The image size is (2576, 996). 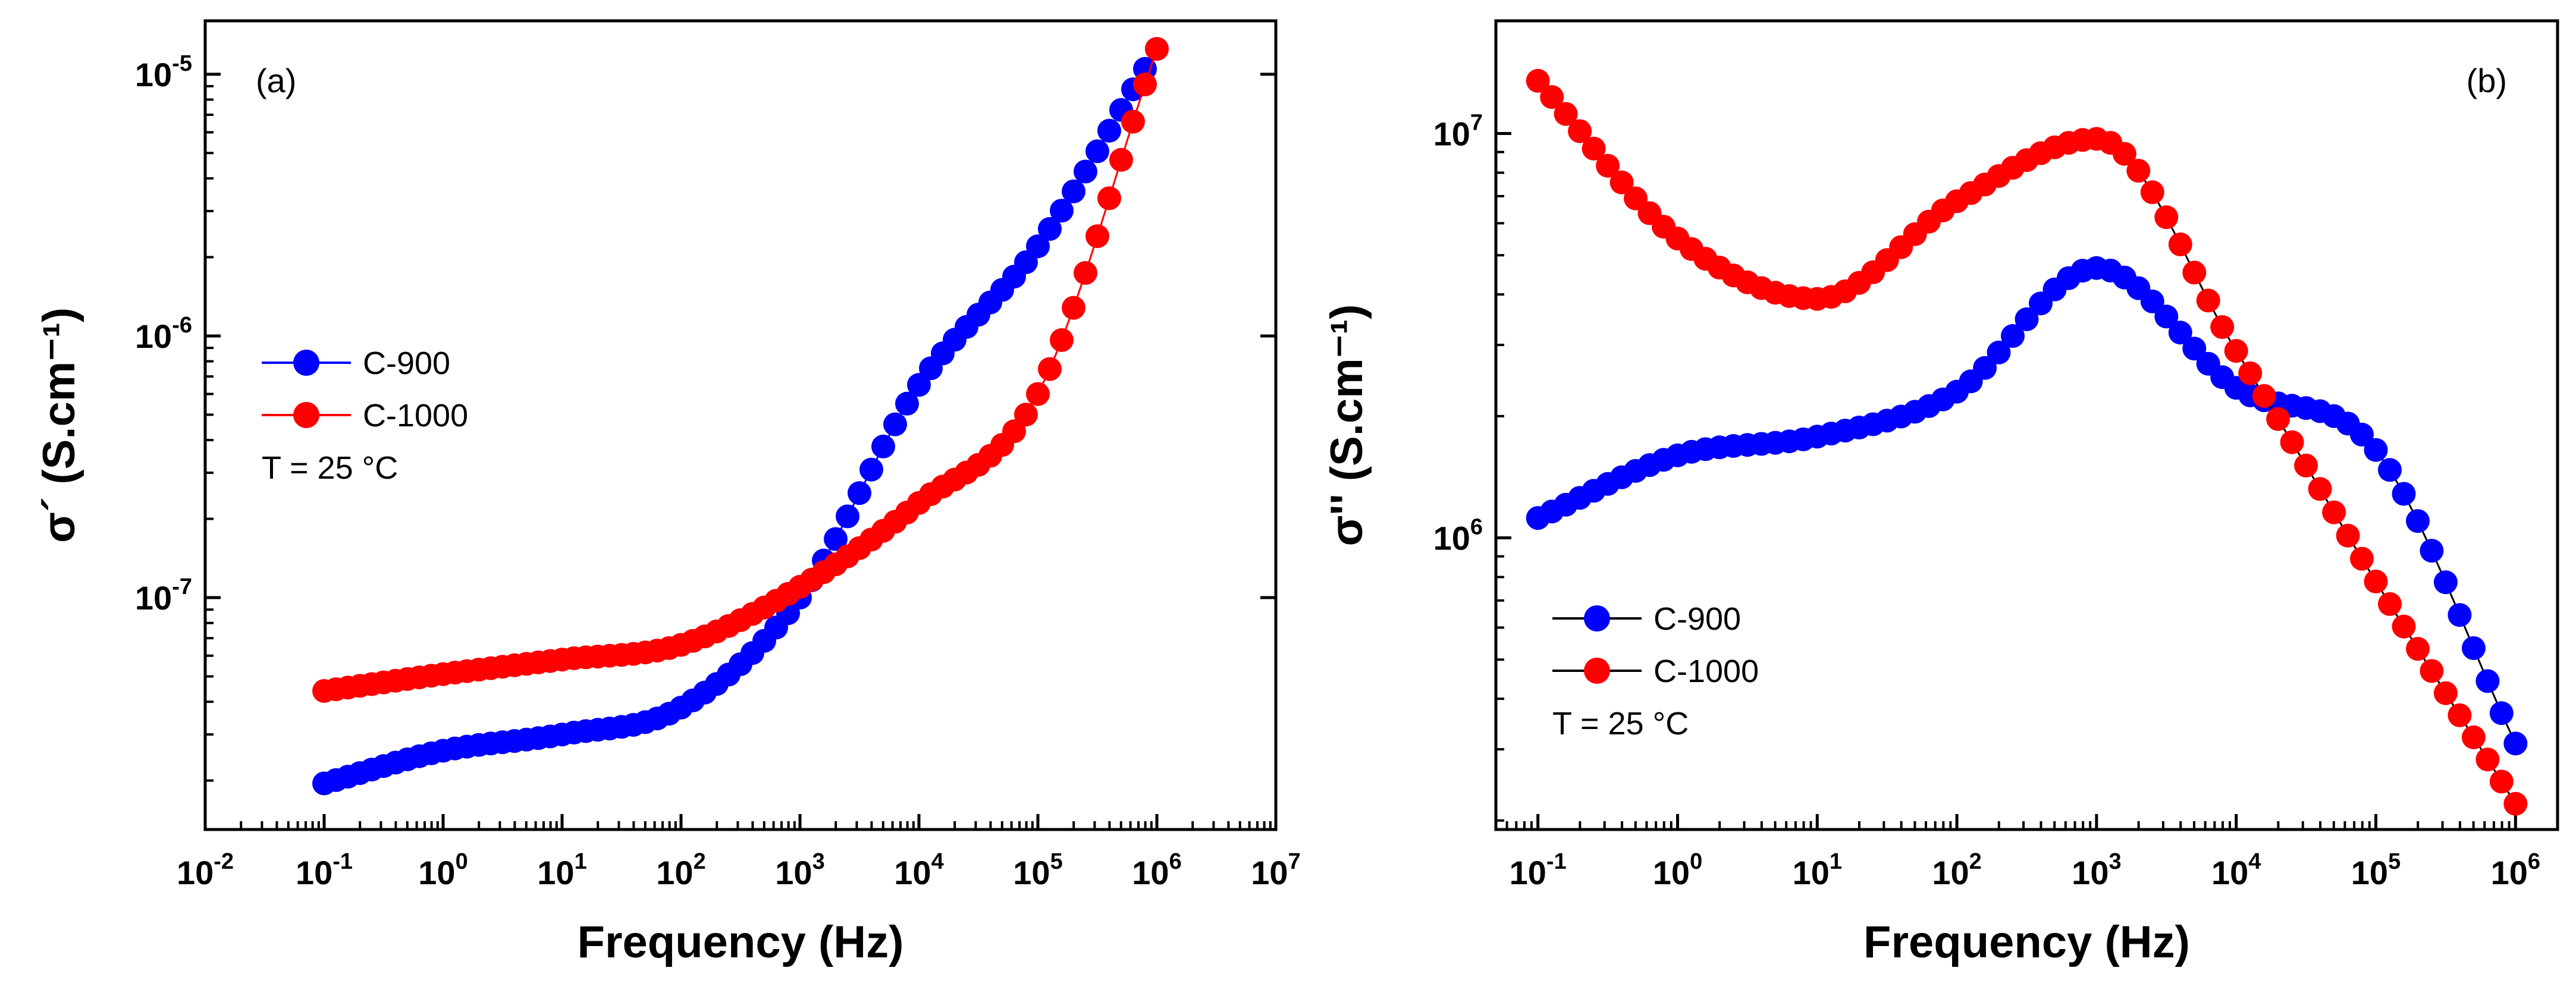 What do you see at coordinates (1458, 536) in the screenshot?
I see `y-tick-label: 10⁶` at bounding box center [1458, 536].